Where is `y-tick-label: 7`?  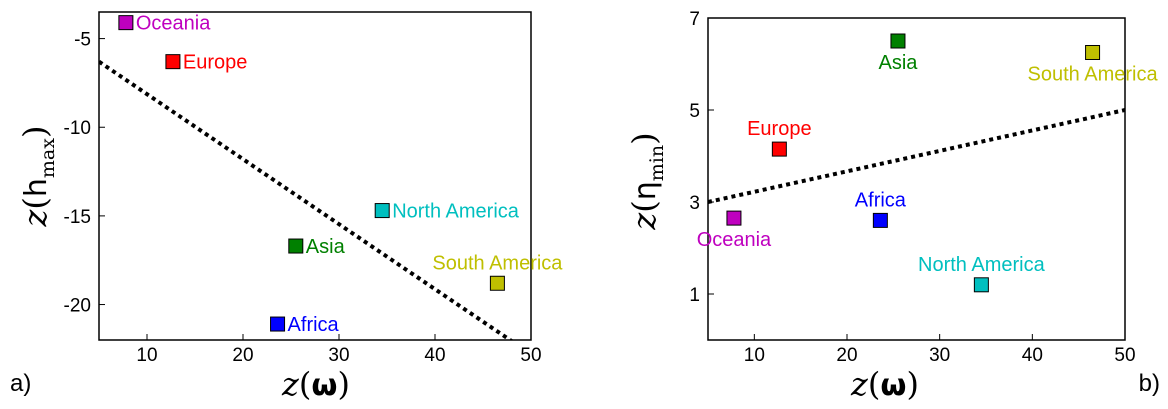
y-tick-label: 7 is located at coordinates (694, 19).